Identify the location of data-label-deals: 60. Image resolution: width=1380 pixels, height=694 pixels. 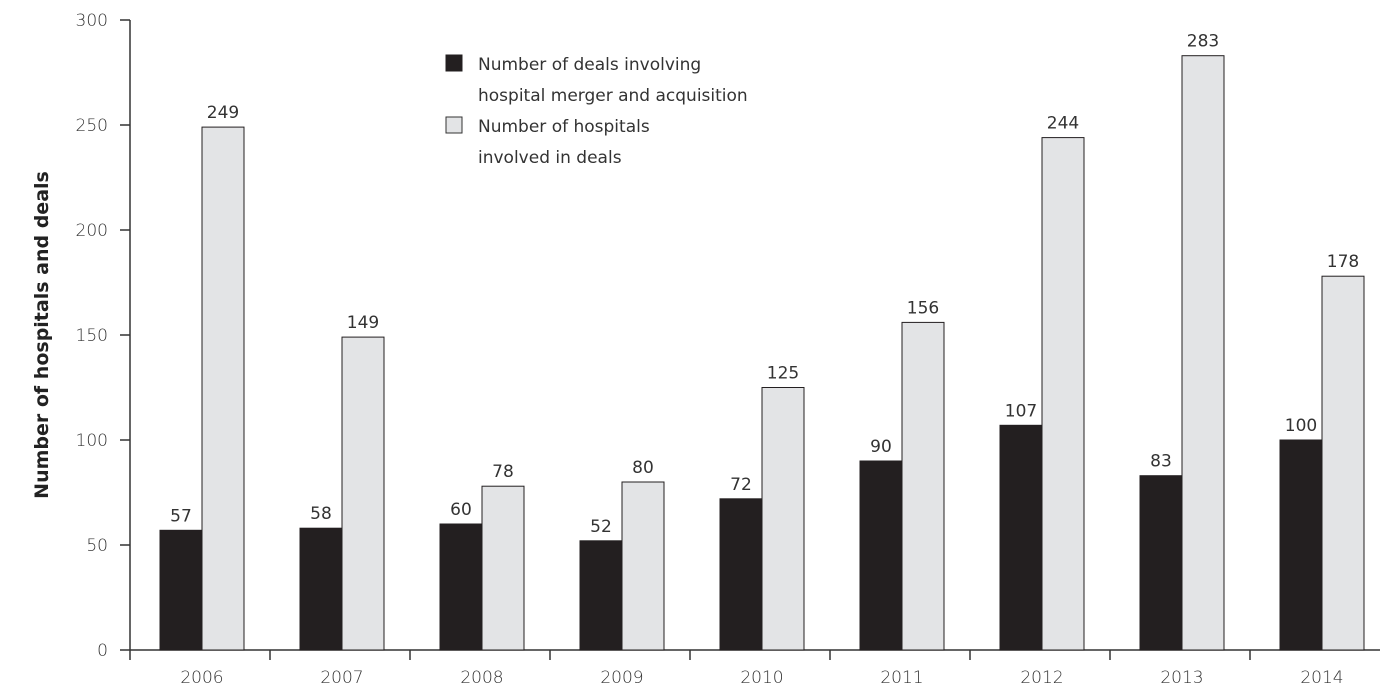
(461, 510).